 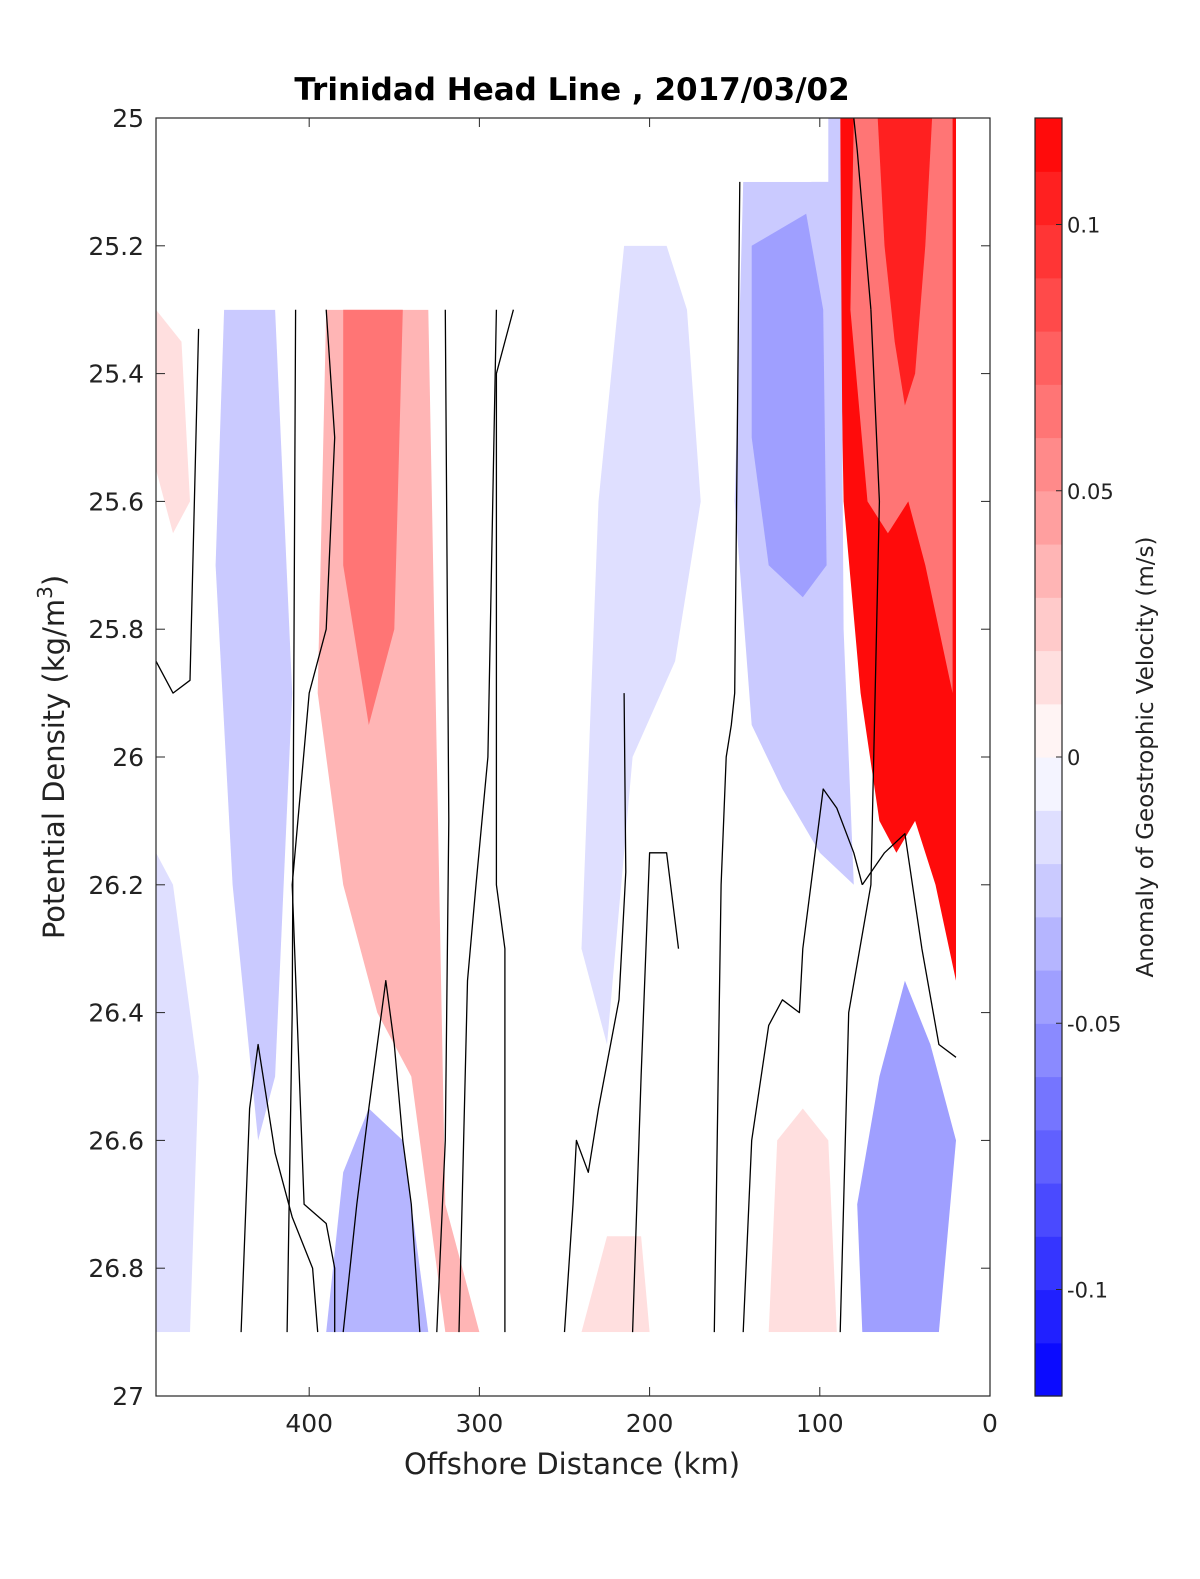 What do you see at coordinates (128, 757) in the screenshot?
I see `y-tick-label: 26` at bounding box center [128, 757].